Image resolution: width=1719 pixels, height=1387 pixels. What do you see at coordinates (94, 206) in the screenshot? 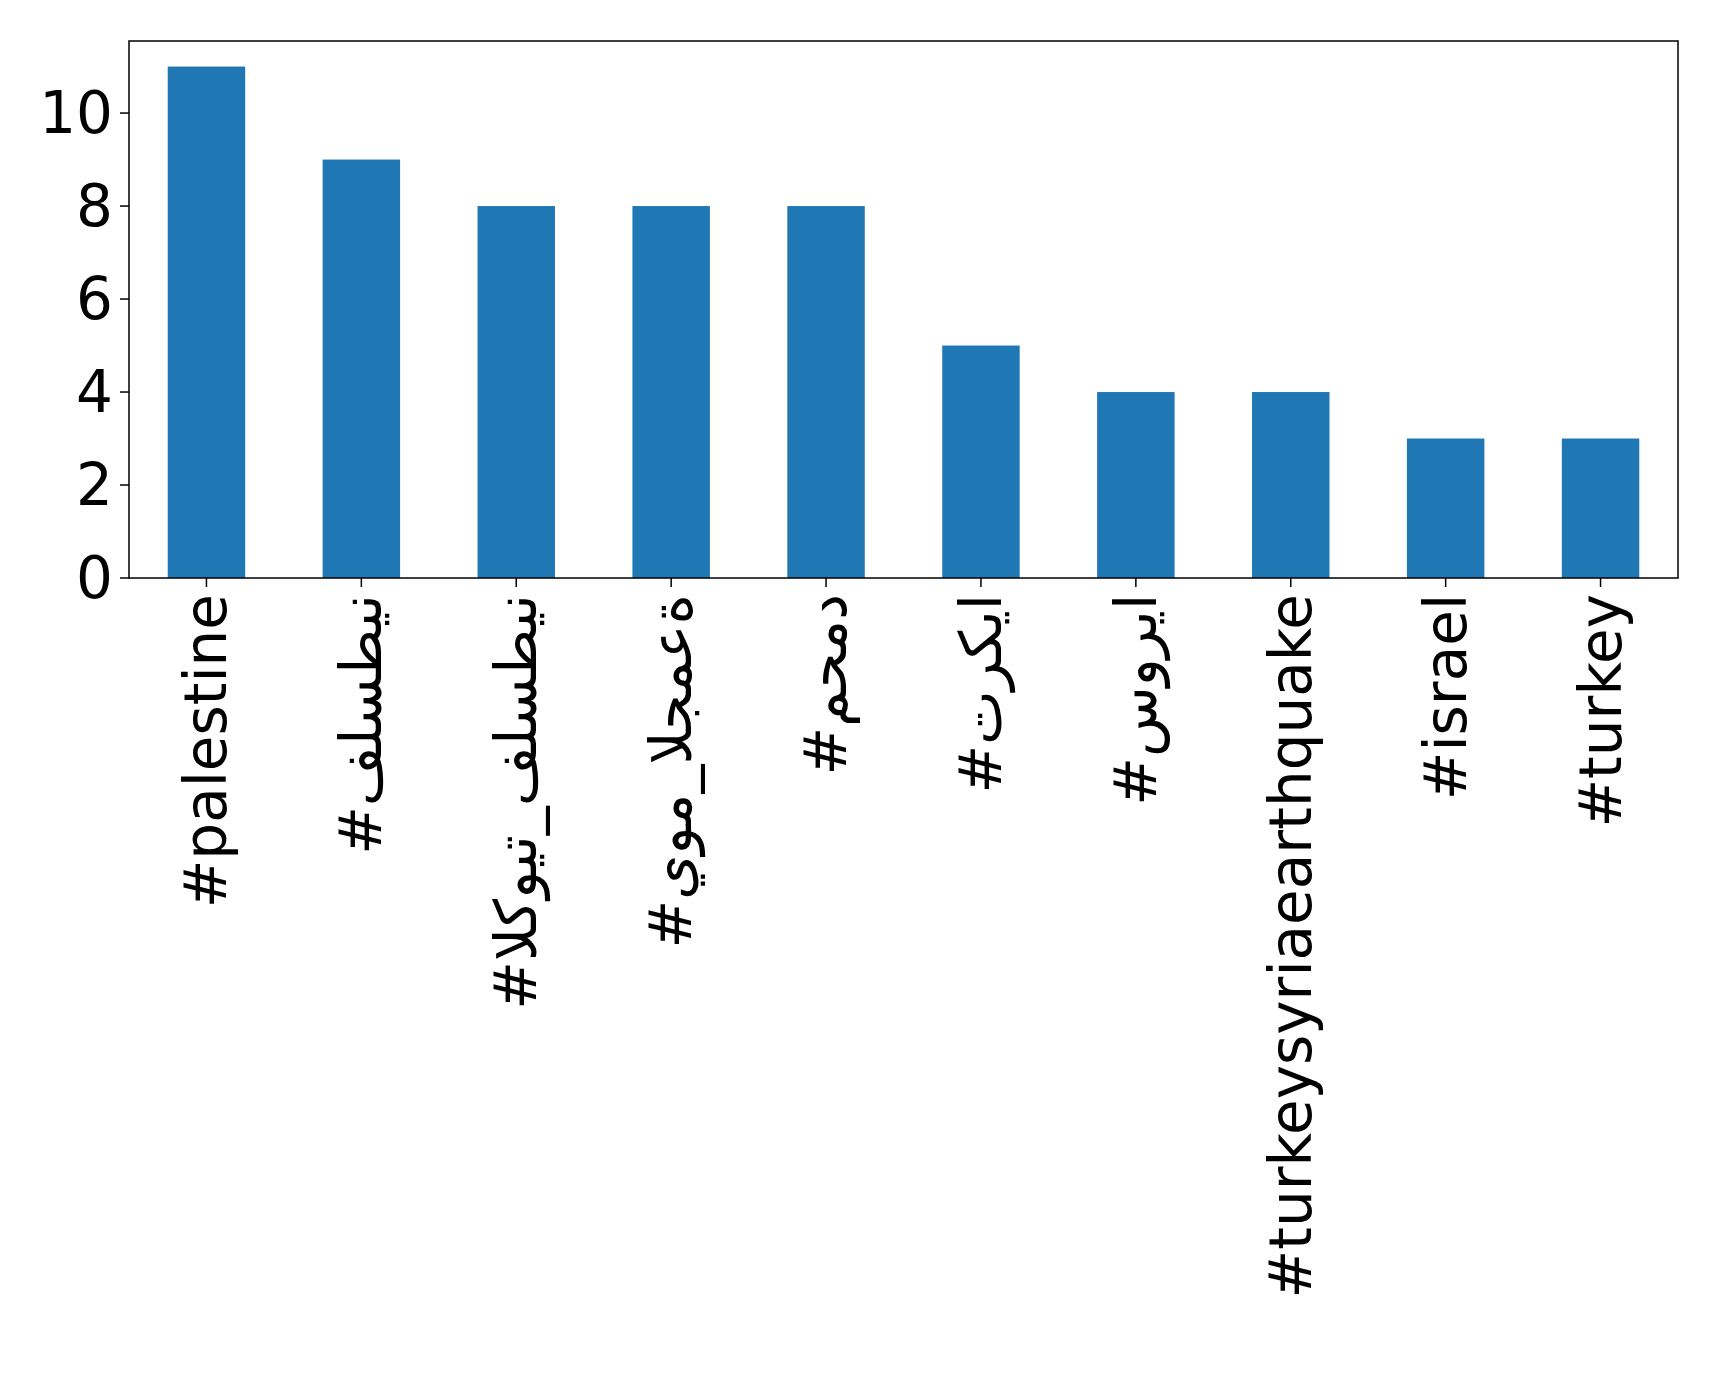
I see `y-tick-label: 8` at bounding box center [94, 206].